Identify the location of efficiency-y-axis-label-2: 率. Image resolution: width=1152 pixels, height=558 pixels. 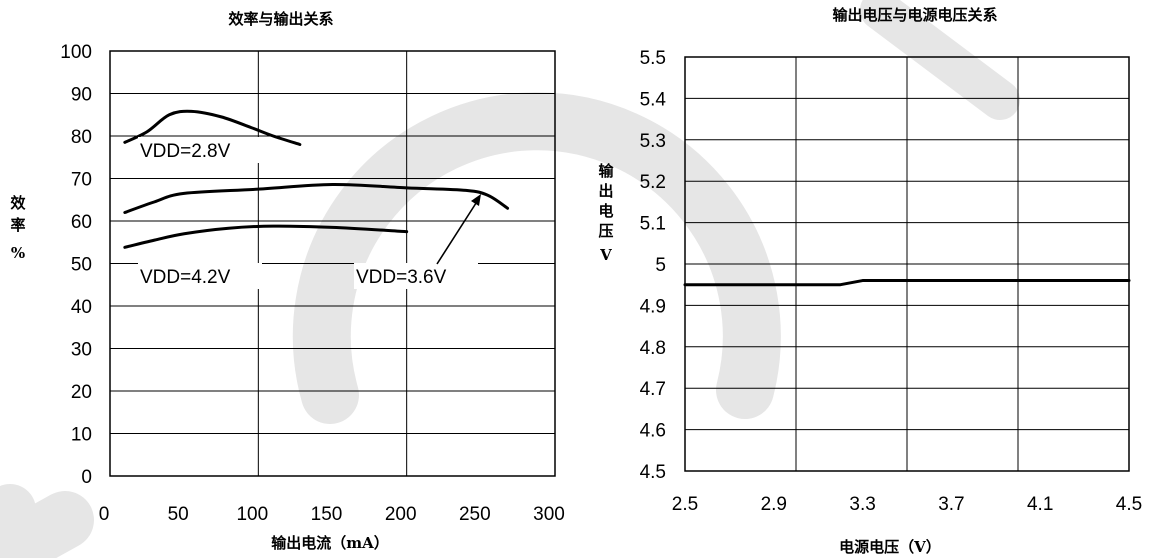
(17, 225).